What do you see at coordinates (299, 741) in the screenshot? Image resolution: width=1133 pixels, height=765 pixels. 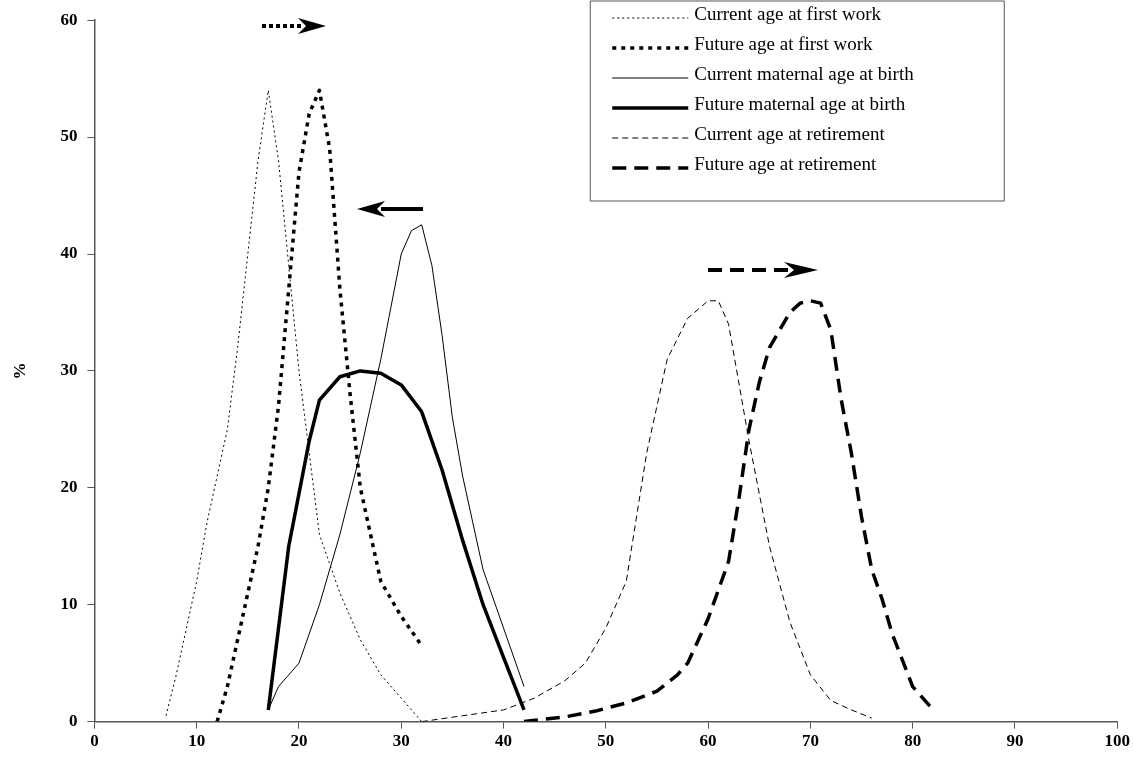 I see `x-tick-label: 20` at bounding box center [299, 741].